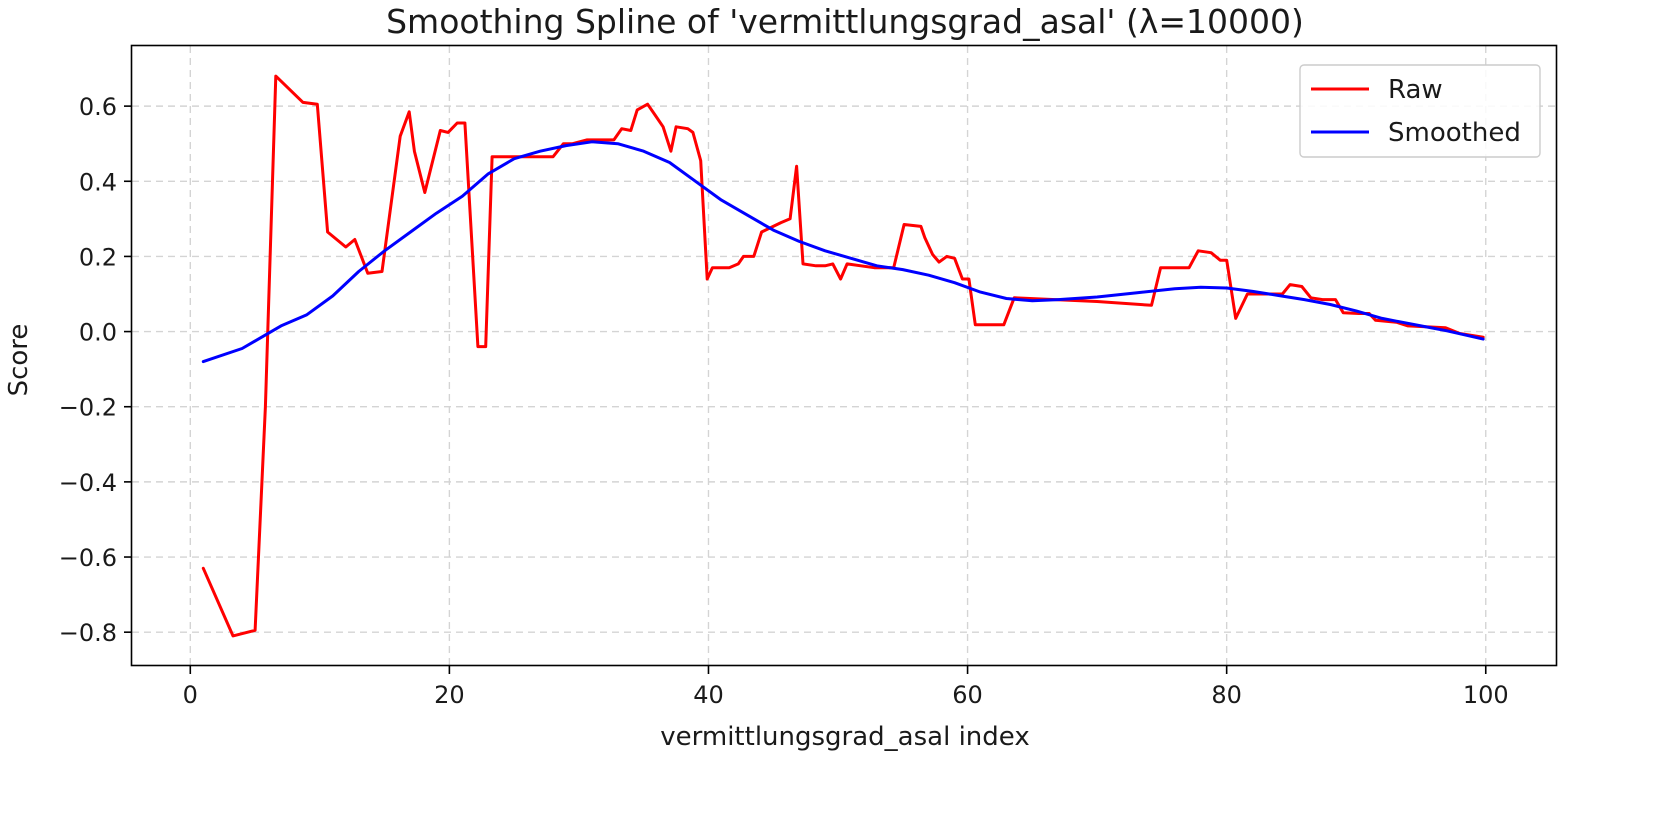 The height and width of the screenshot is (813, 1674). What do you see at coordinates (95, 370) in the screenshot?
I see `y-axis-ticks: −0.8 −0.6 −0.4 −0.2 0.0 0.2 0.4 0.6` at bounding box center [95, 370].